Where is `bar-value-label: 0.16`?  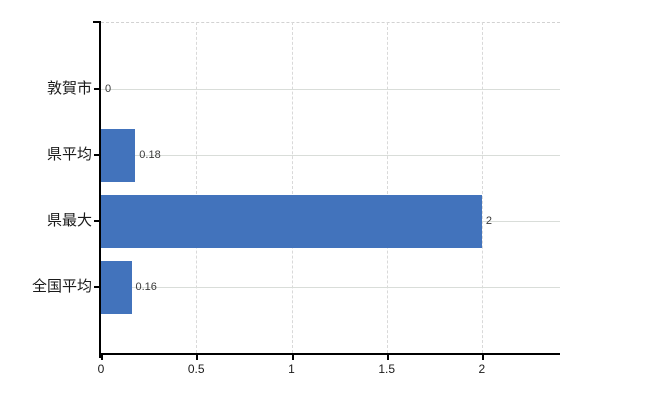 bar-value-label: 0.16 is located at coordinates (146, 287).